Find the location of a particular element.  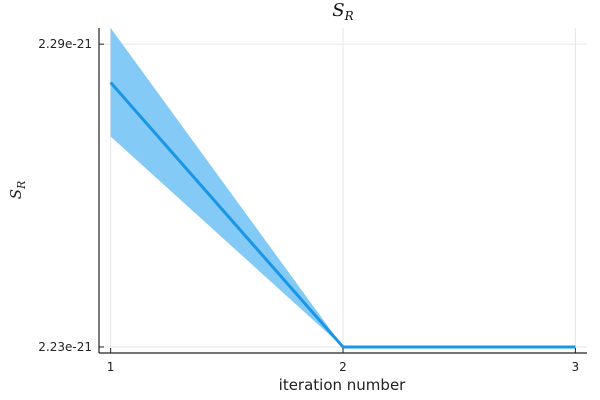

y-axis-label-subscript: R is located at coordinates (21, 185).